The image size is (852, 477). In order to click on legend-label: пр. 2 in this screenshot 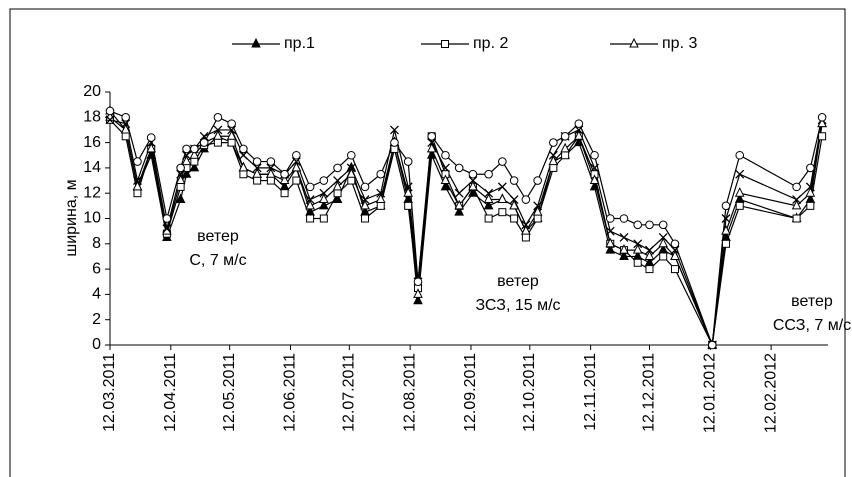, I will do `click(490, 43)`.